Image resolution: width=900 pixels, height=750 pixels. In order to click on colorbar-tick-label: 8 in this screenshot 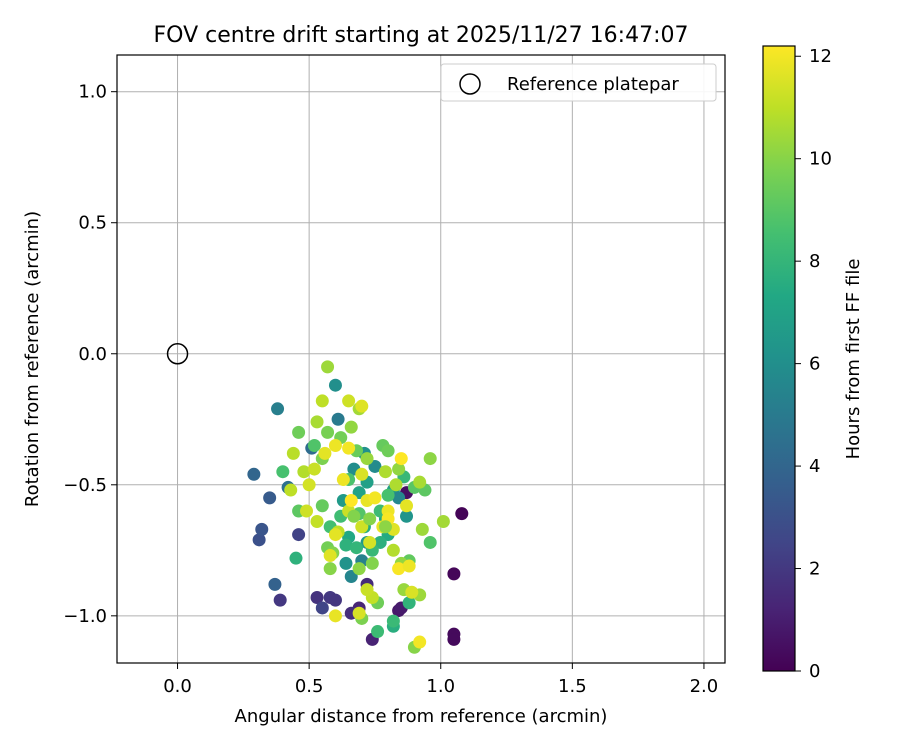, I will do `click(814, 261)`.